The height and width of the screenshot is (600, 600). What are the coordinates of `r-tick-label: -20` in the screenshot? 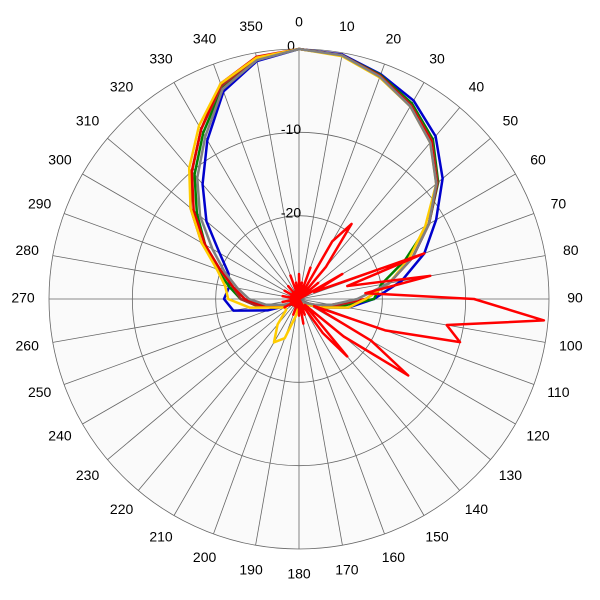 It's located at (291, 212).